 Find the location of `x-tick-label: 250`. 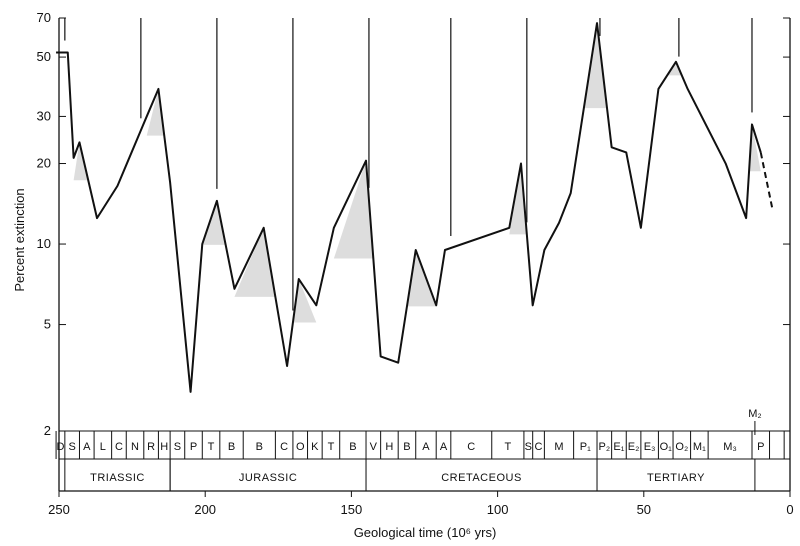

x-tick-label: 250 is located at coordinates (59, 509).